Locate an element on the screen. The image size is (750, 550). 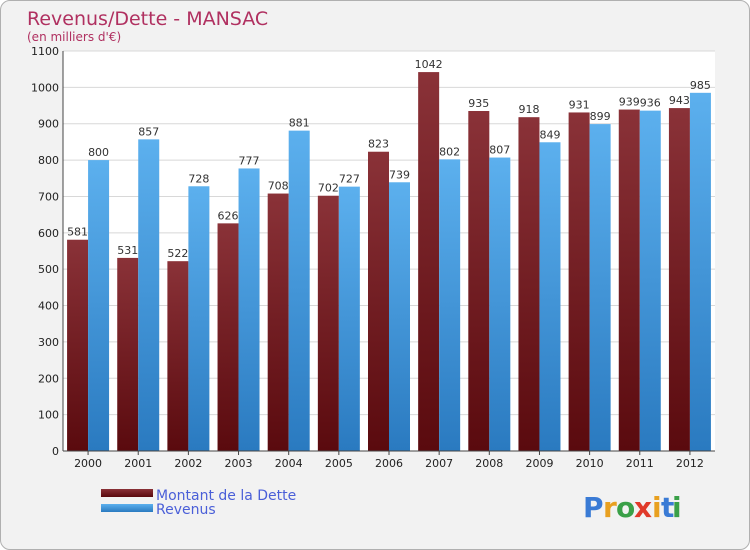
data-label: 800 is located at coordinates (98, 152).